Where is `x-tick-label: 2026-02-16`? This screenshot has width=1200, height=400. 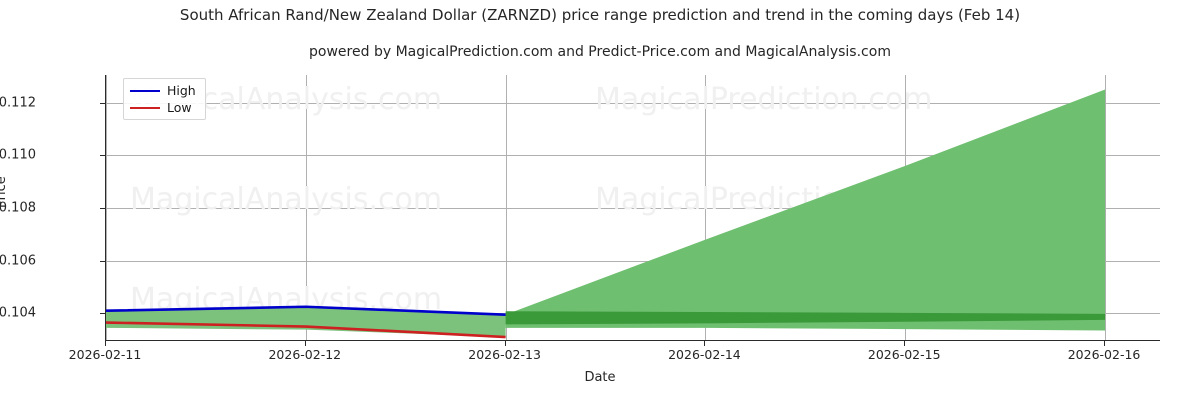
x-tick-label: 2026-02-16 is located at coordinates (1104, 354).